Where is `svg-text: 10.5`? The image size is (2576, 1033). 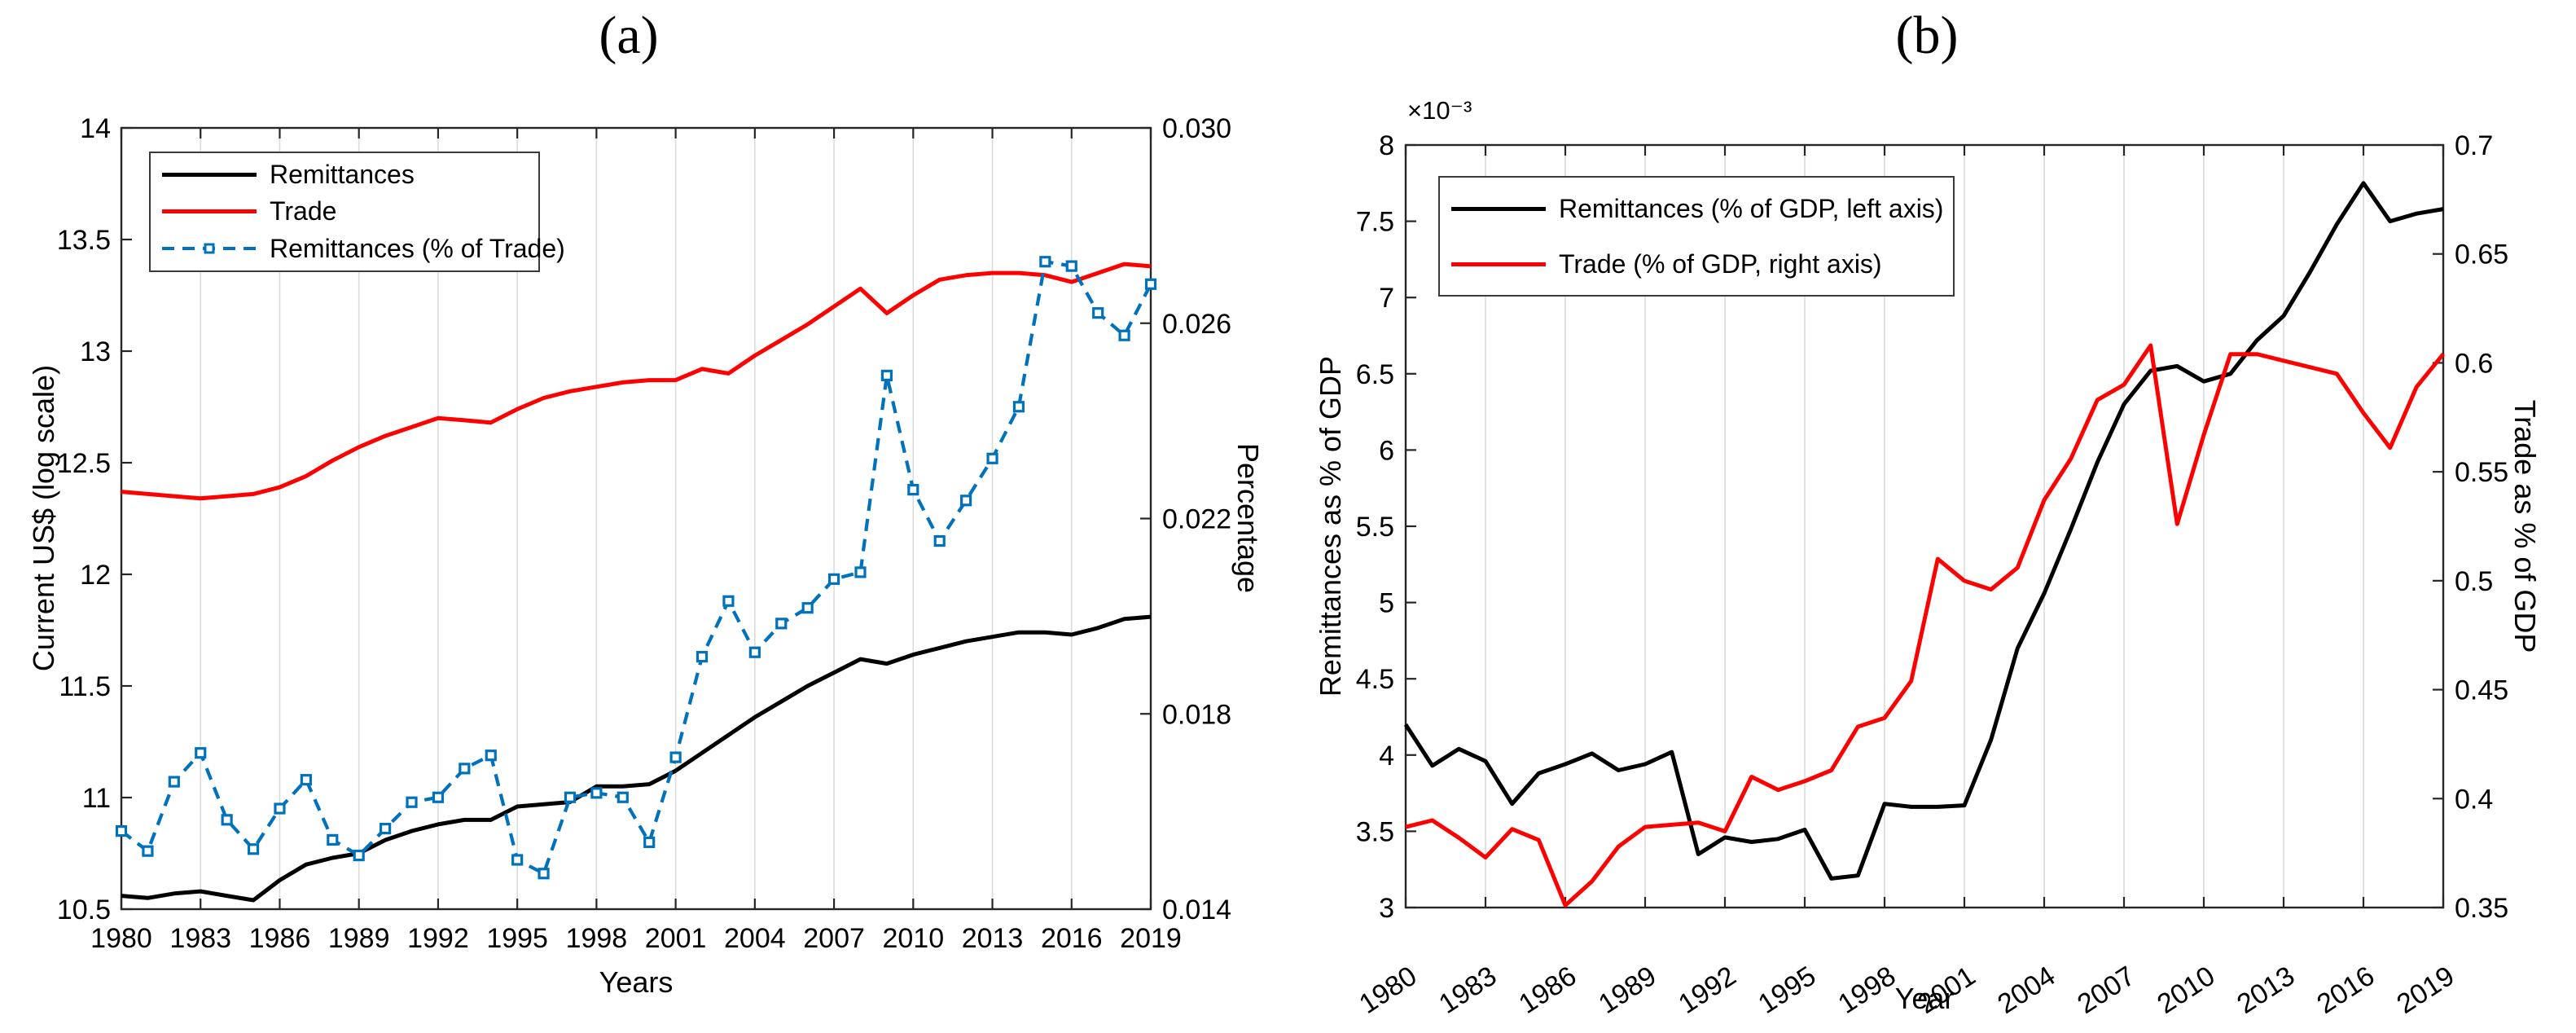 svg-text: 10.5 is located at coordinates (84, 910).